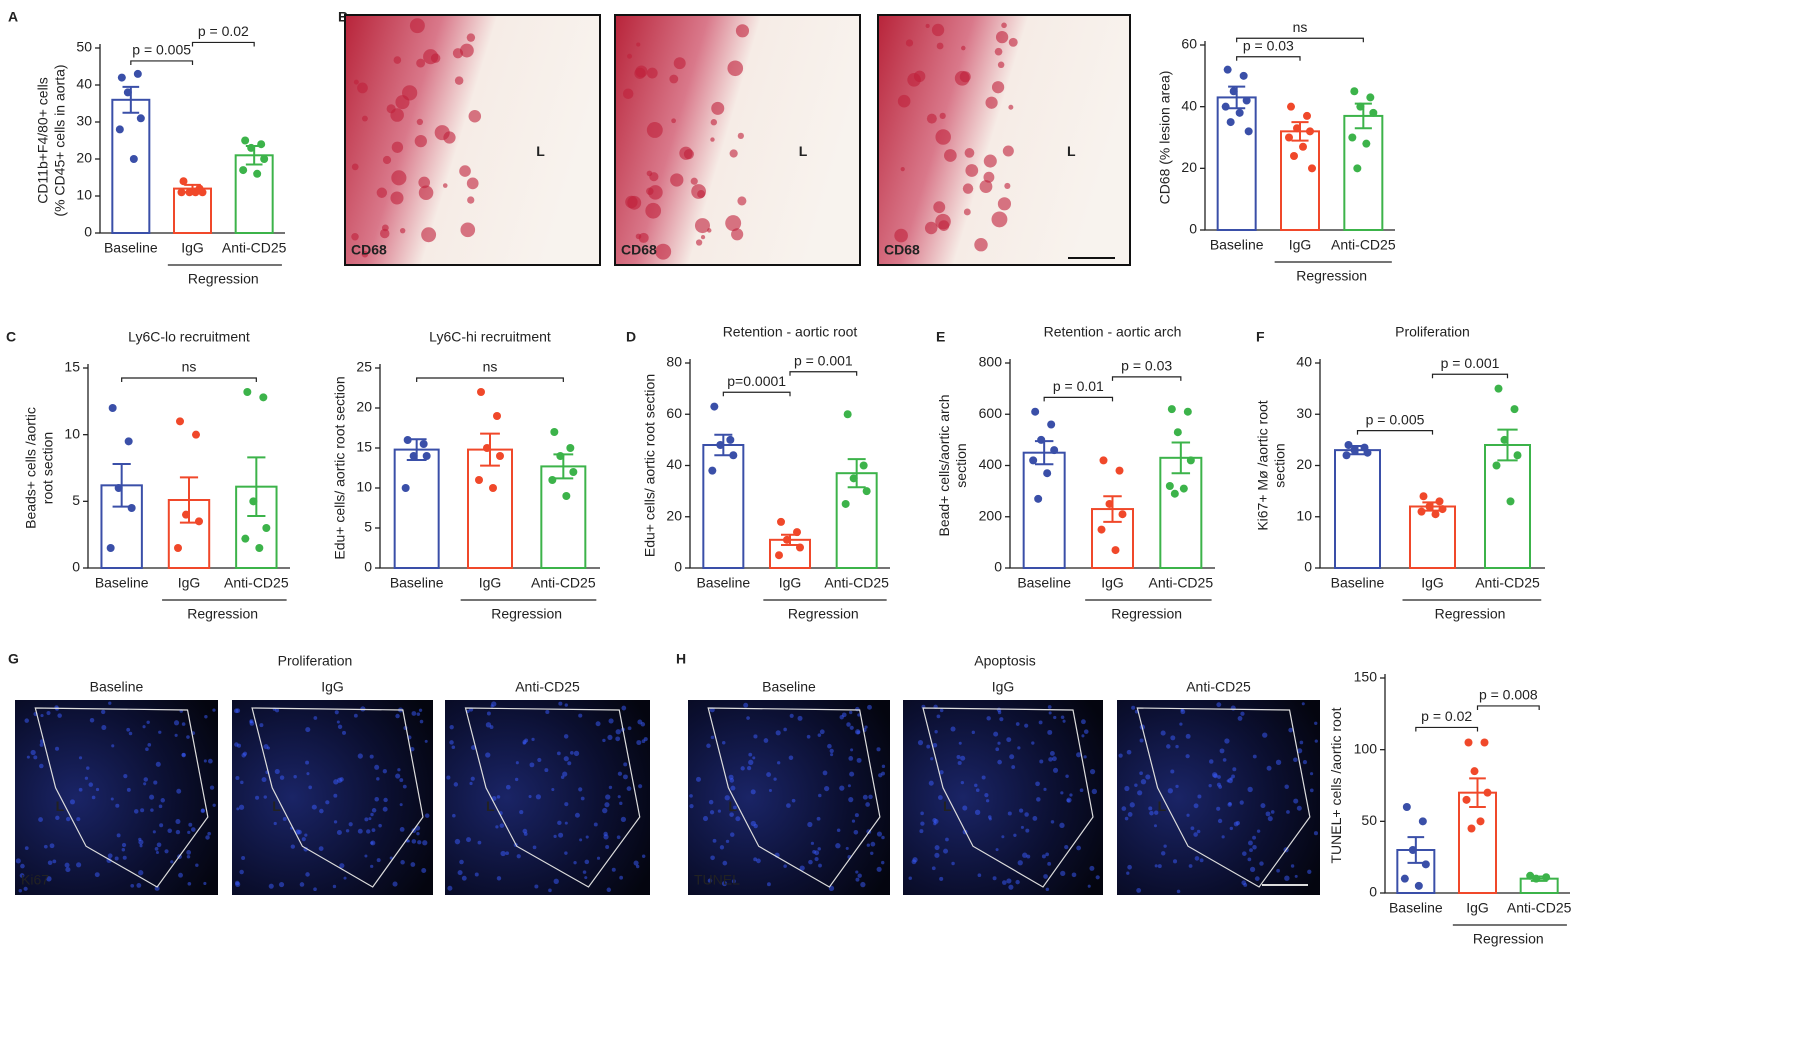 Image resolution: width=1800 pixels, height=1046 pixels. Describe the element at coordinates (723, 583) in the screenshot. I see `x-tick-label: Baseline` at that location.